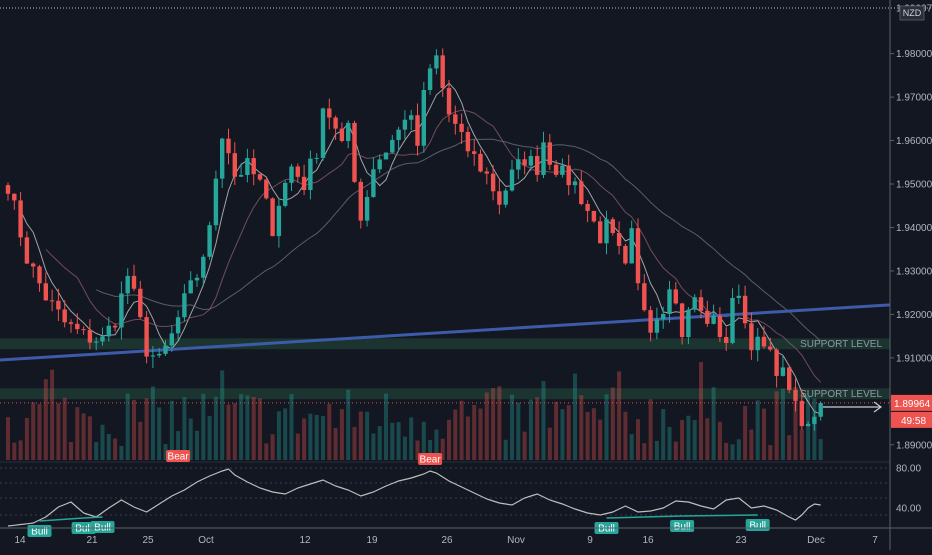 The image size is (932, 555). What do you see at coordinates (841, 394) in the screenshot?
I see `support-level-label: SUPPORT LEVEL` at bounding box center [841, 394].